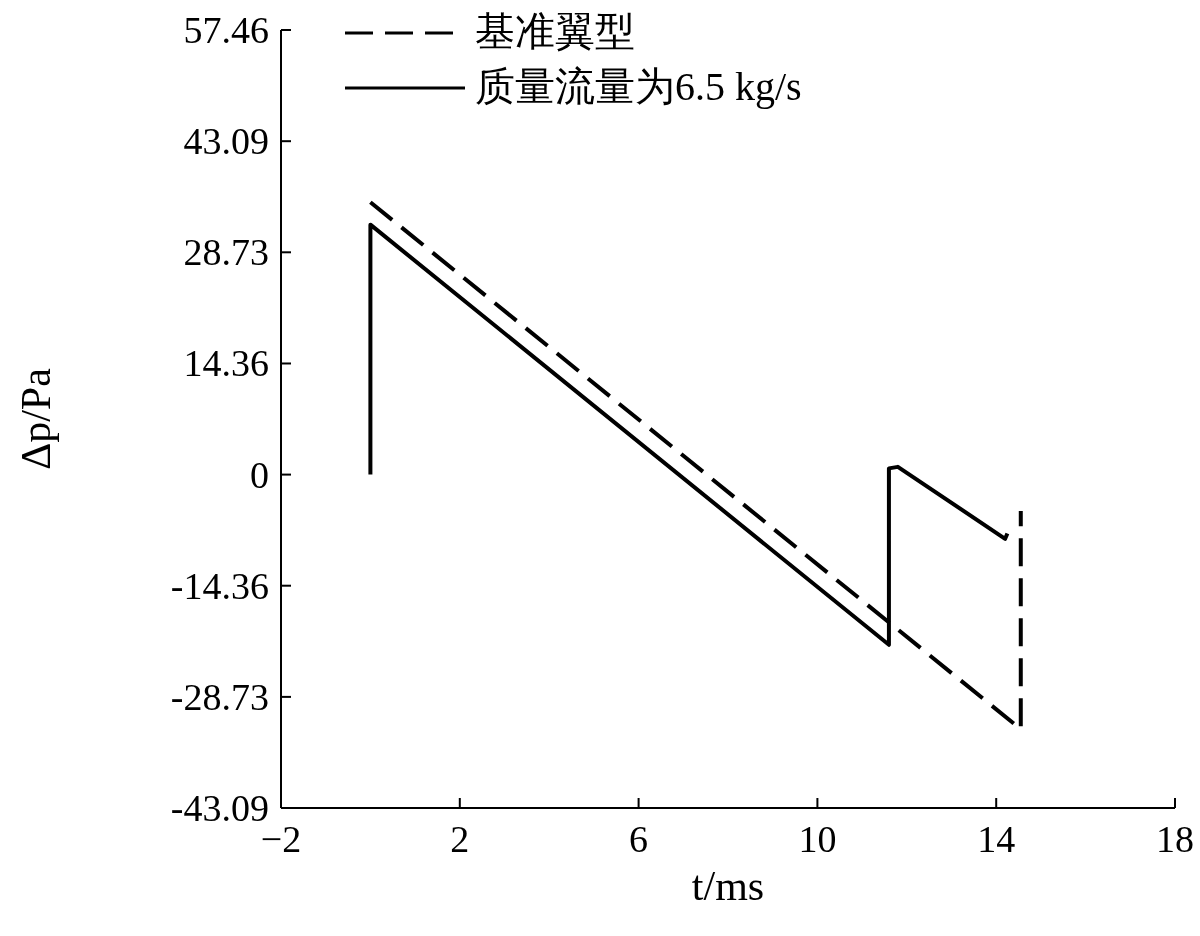 The image size is (1200, 936). I want to click on y-tick-label: 43.09, so click(226, 141).